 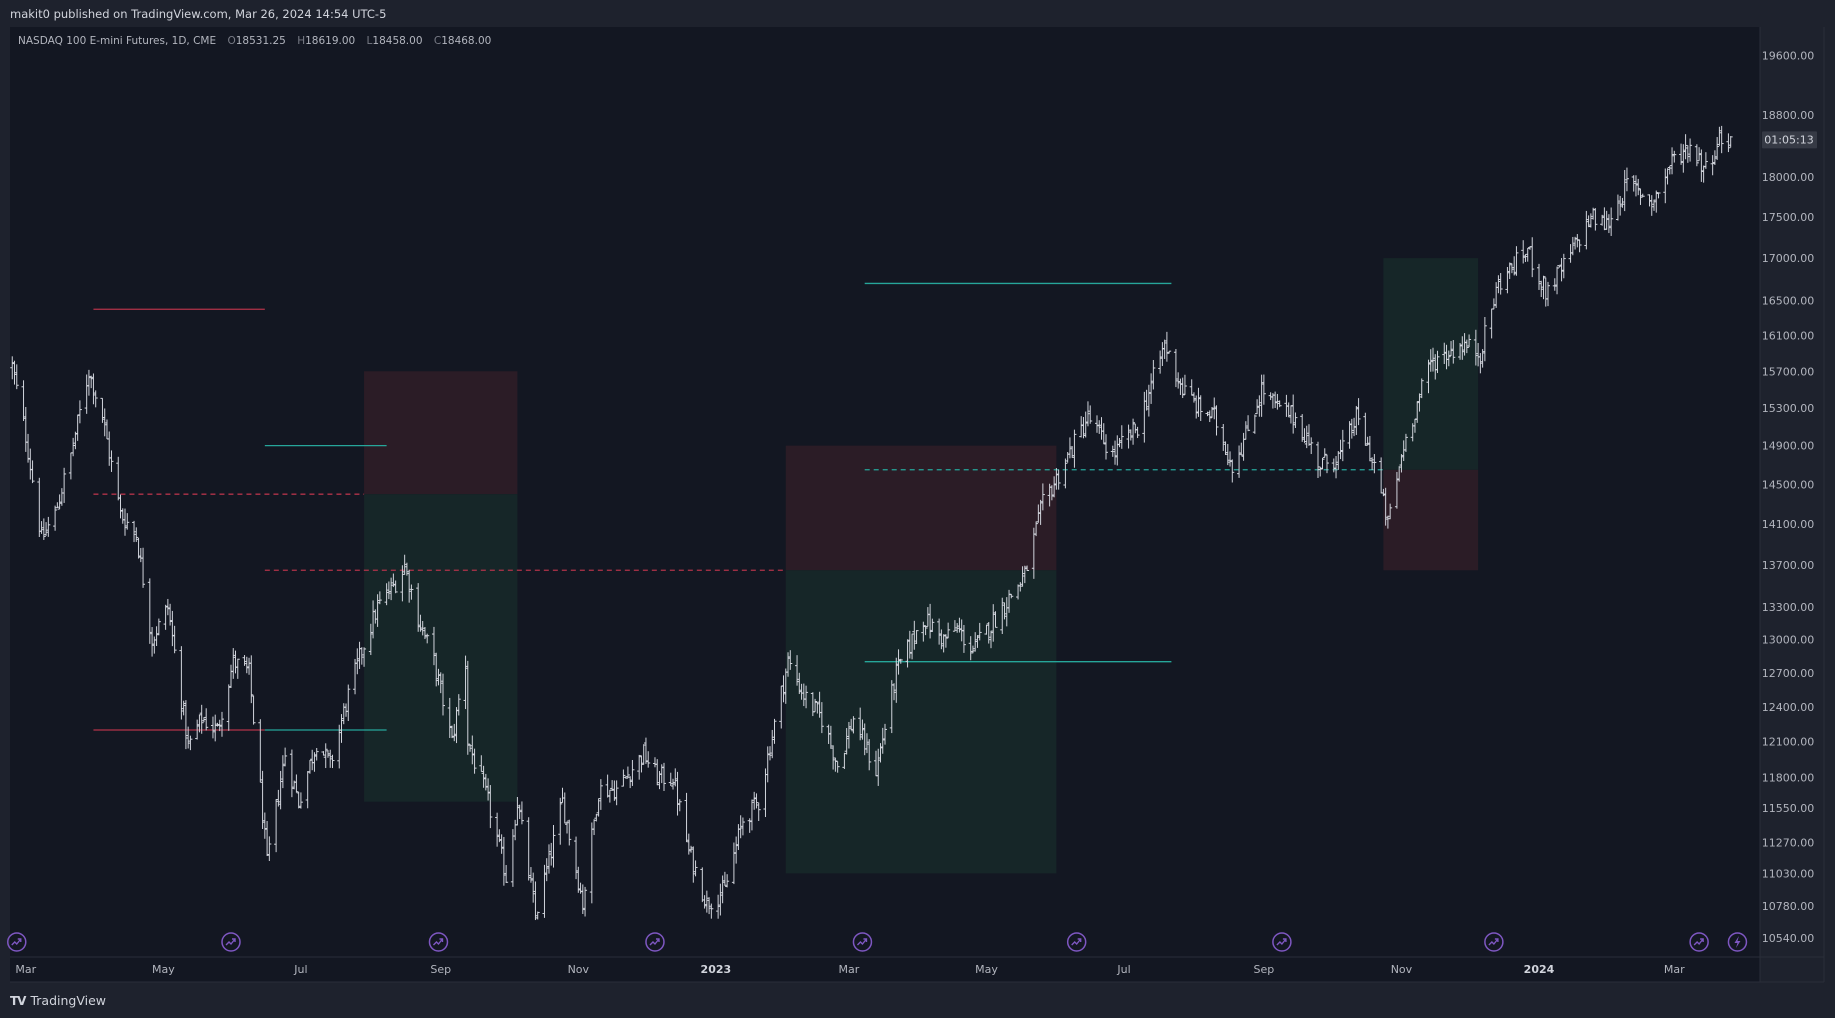 What do you see at coordinates (441, 648) in the screenshot?
I see `short-1-target-zone` at bounding box center [441, 648].